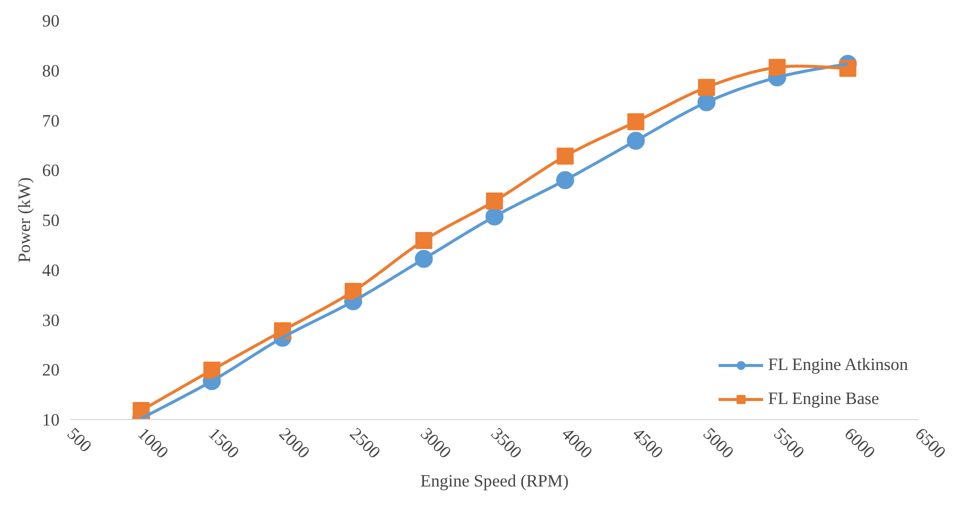 Image resolution: width=963 pixels, height=514 pixels. What do you see at coordinates (51, 420) in the screenshot?
I see `y-tick-label: 10` at bounding box center [51, 420].